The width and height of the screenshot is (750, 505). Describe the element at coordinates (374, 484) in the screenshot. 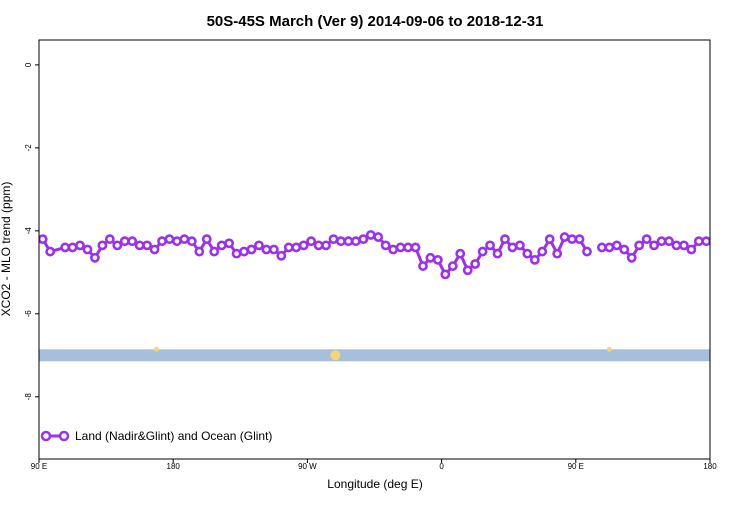

I see `x-axis-title: Longitude (deg E)` at that location.